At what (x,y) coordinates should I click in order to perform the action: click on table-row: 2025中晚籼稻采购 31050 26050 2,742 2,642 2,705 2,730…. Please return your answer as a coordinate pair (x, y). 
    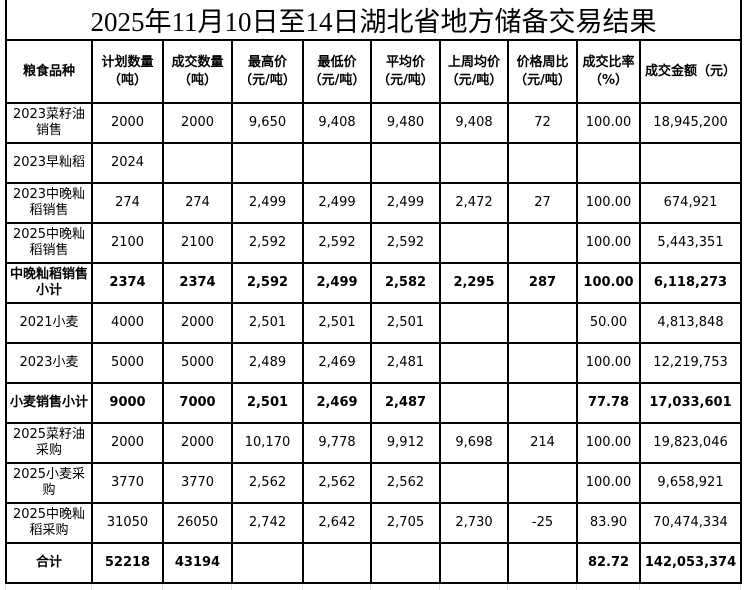
    Looking at the image, I should click on (374, 523).